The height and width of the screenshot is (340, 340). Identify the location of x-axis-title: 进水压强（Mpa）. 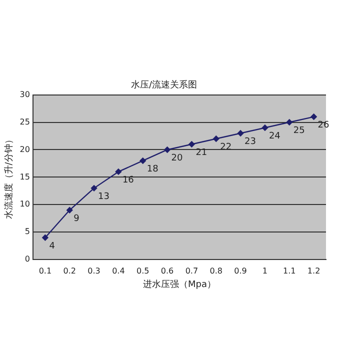
(179, 284).